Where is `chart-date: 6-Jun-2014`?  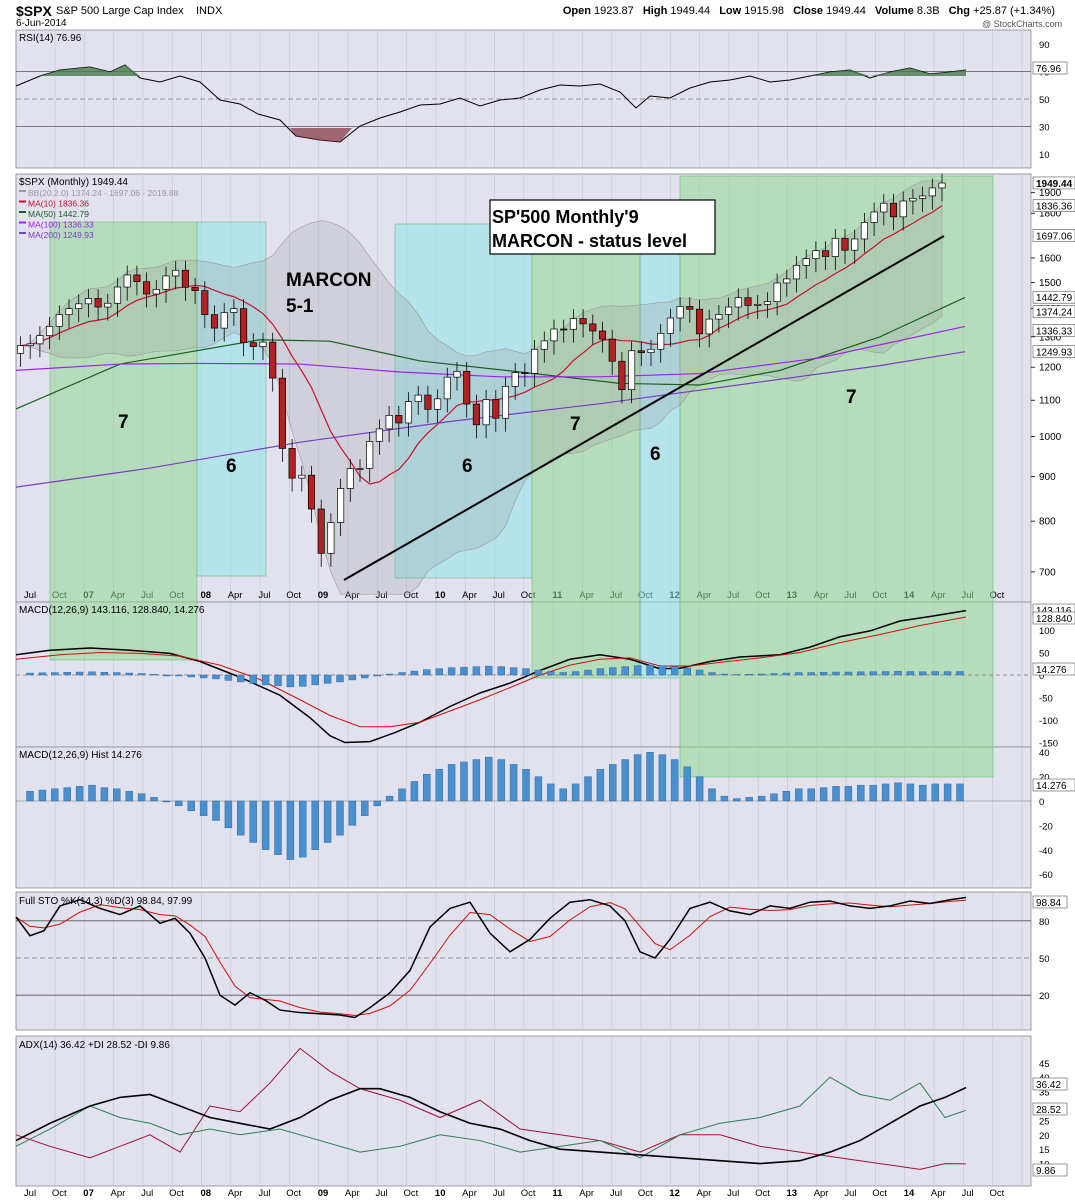
chart-date: 6-Jun-2014 is located at coordinates (41, 23).